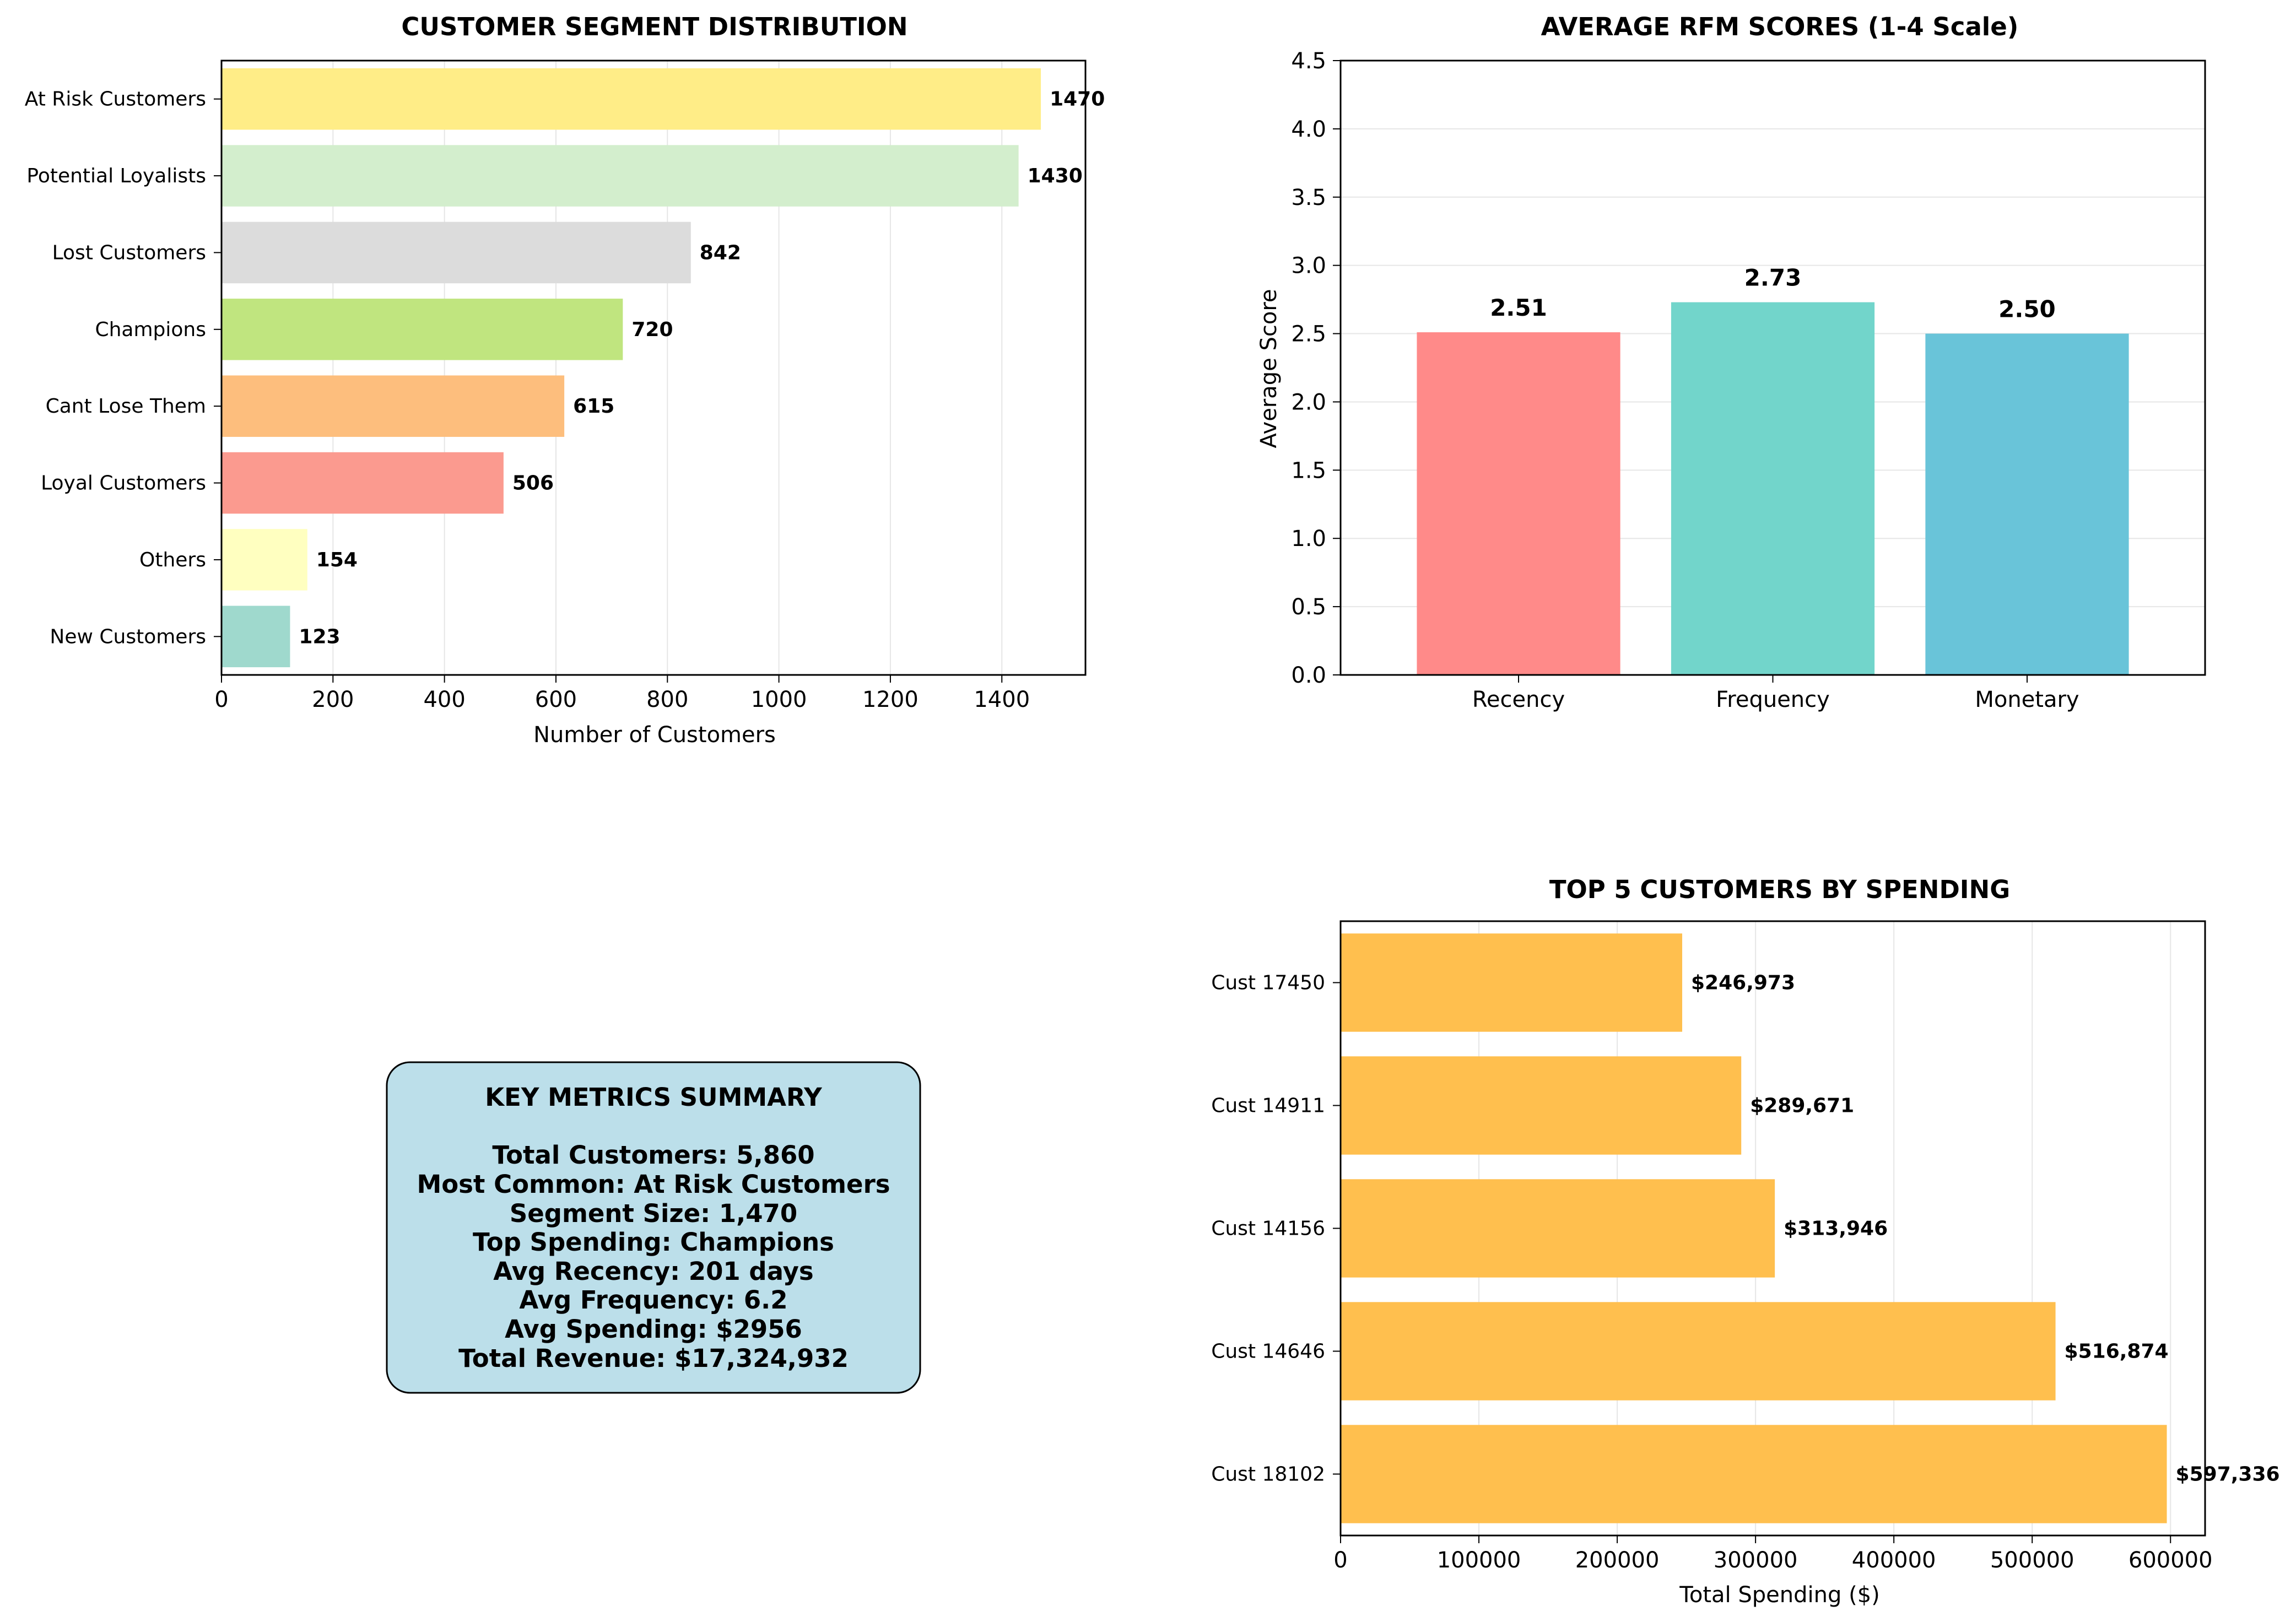 This screenshot has height=1622, width=2296. What do you see at coordinates (2117, 1351) in the screenshot?
I see `data-label: $516,874` at bounding box center [2117, 1351].